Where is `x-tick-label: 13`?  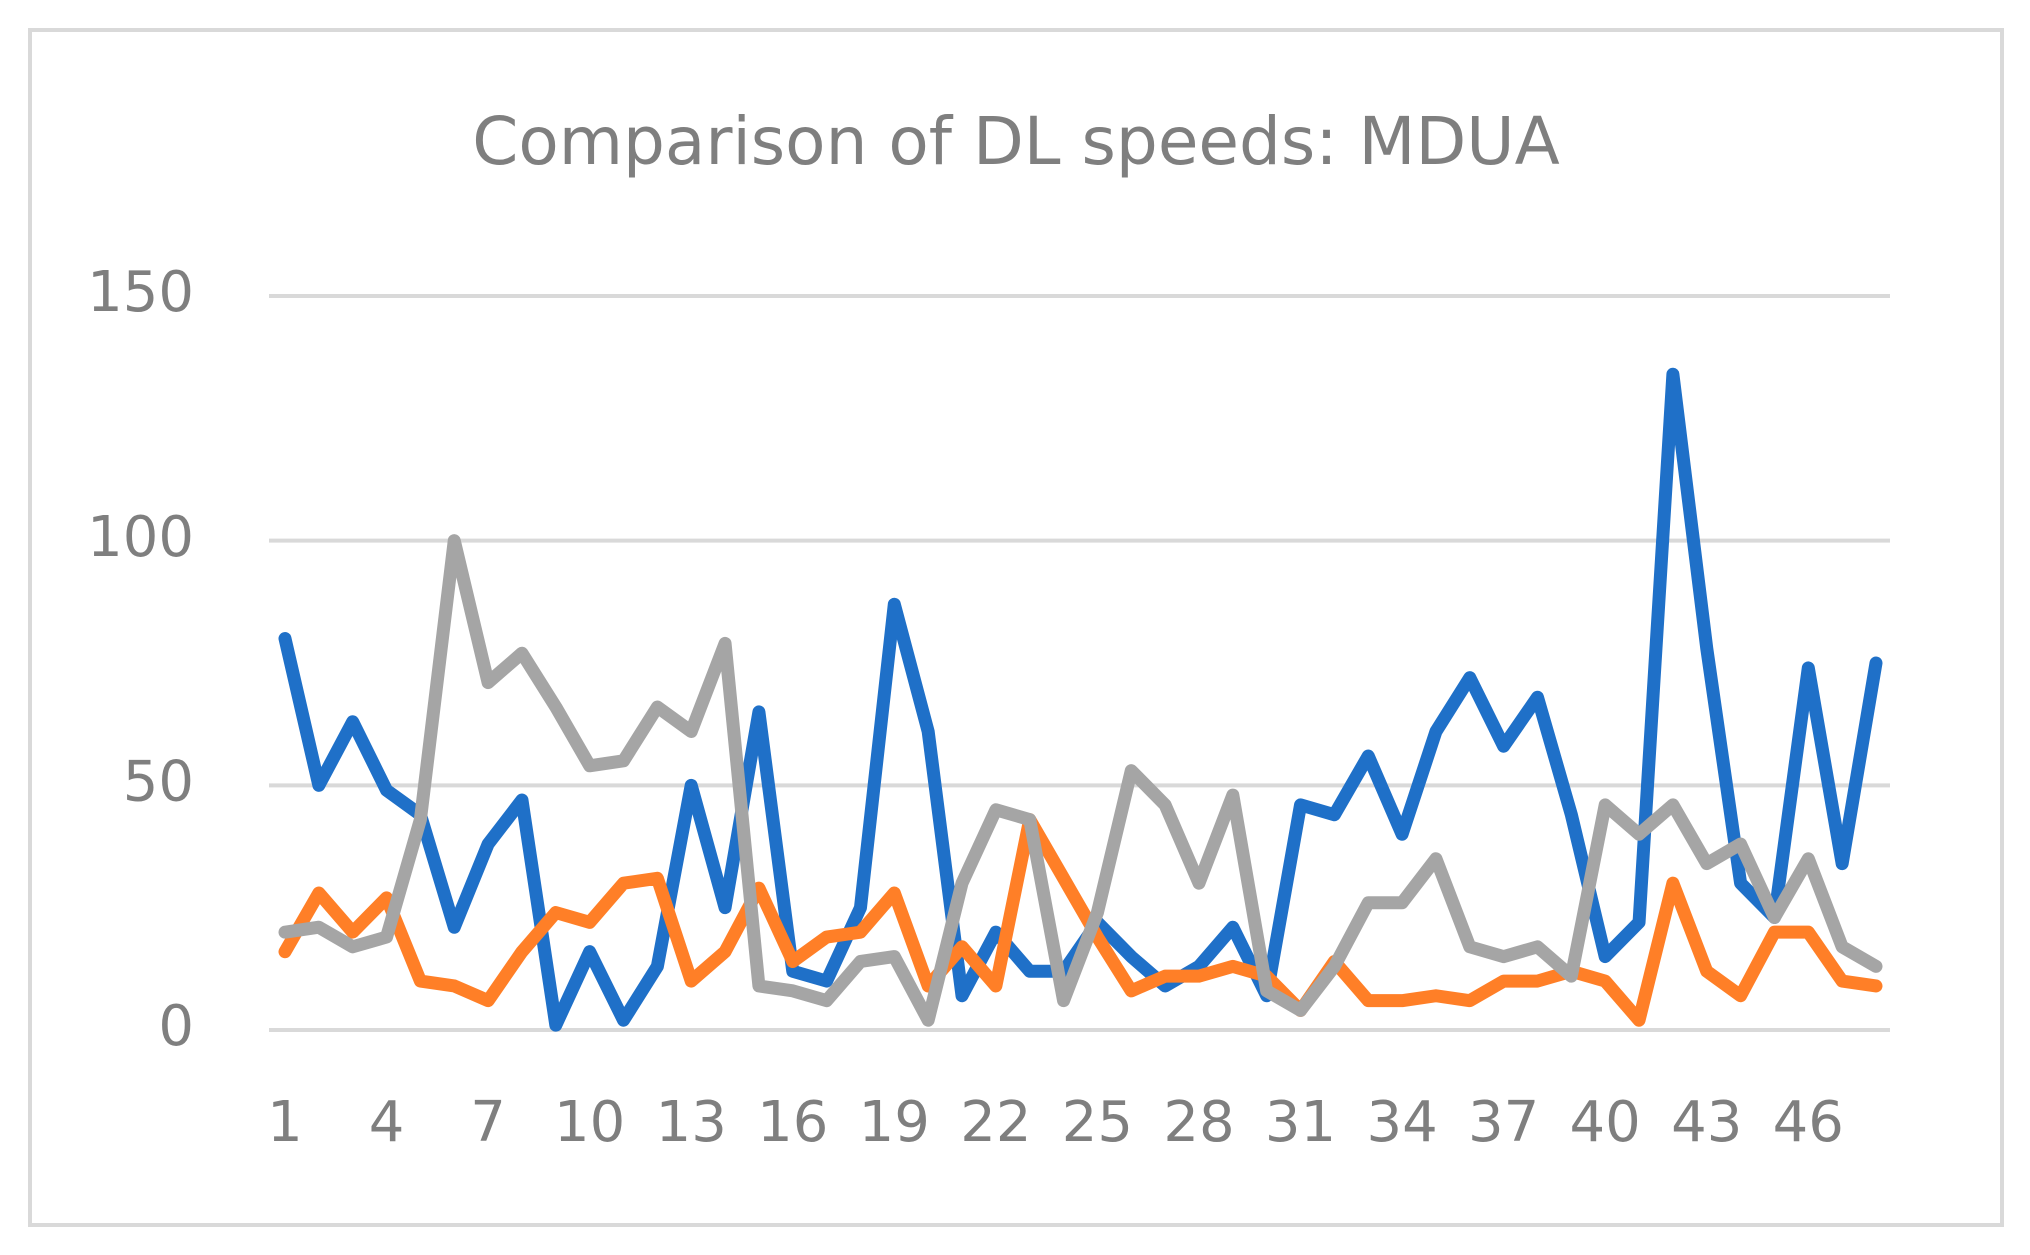 x-tick-label: 13 is located at coordinates (691, 1122).